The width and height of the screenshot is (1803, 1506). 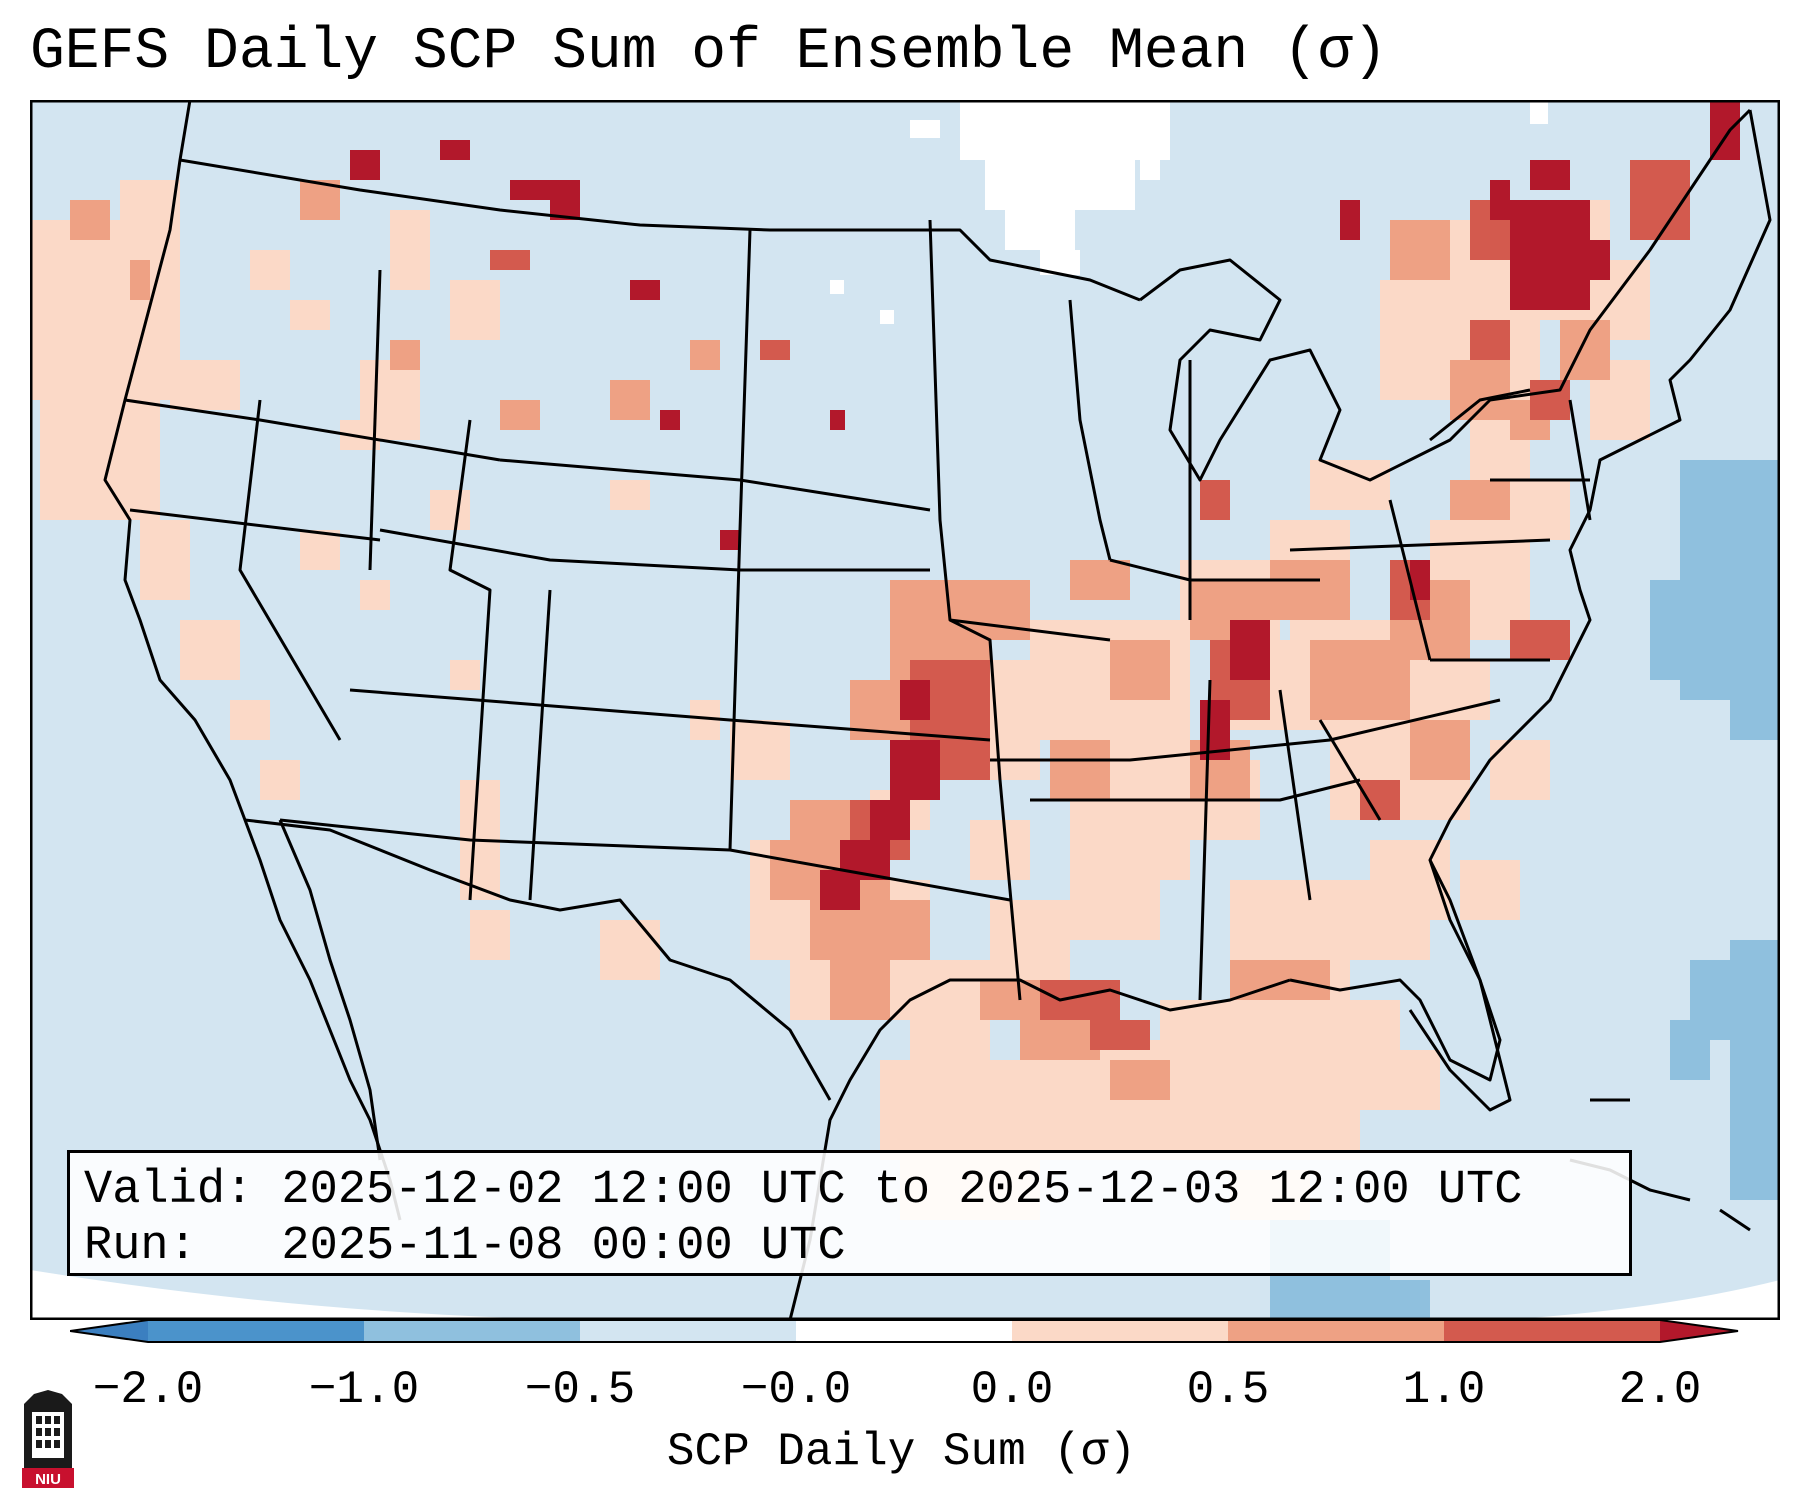 I want to click on colorbar-tick-label: 2.0, so click(x=1660, y=1390).